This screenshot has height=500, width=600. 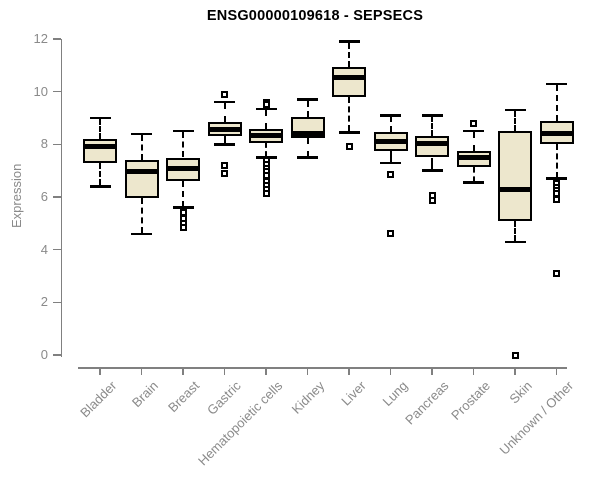 I want to click on y-axis-line, so click(x=61, y=198).